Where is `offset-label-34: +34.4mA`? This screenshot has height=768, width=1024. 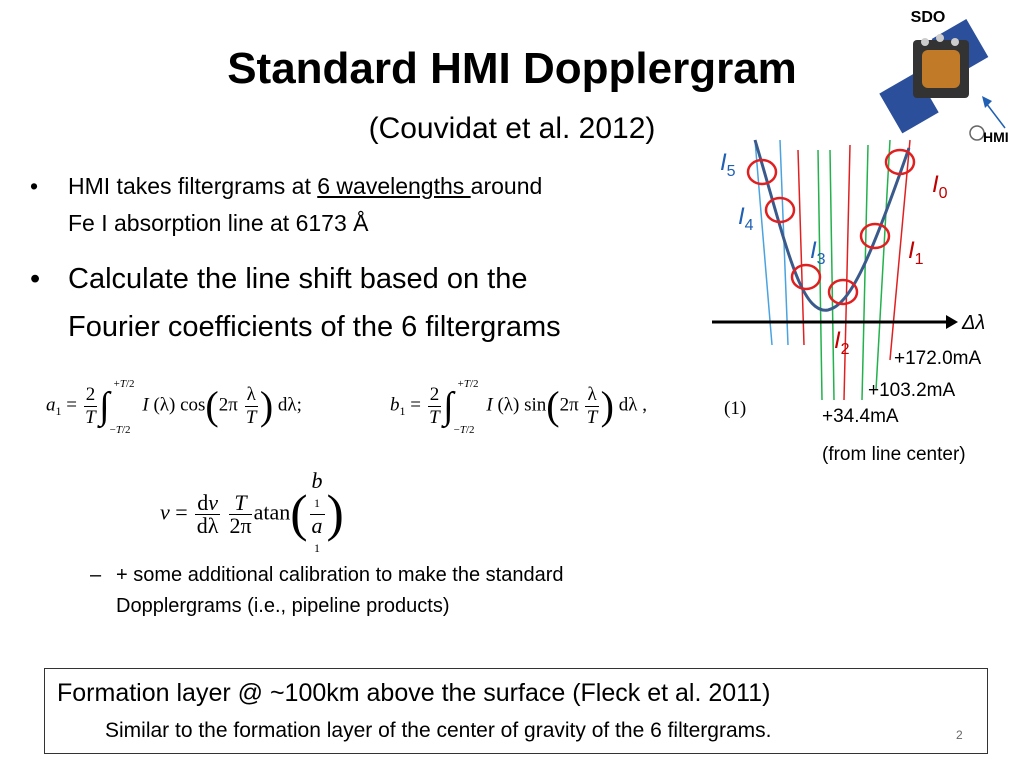
offset-label-34: +34.4mA is located at coordinates (860, 416).